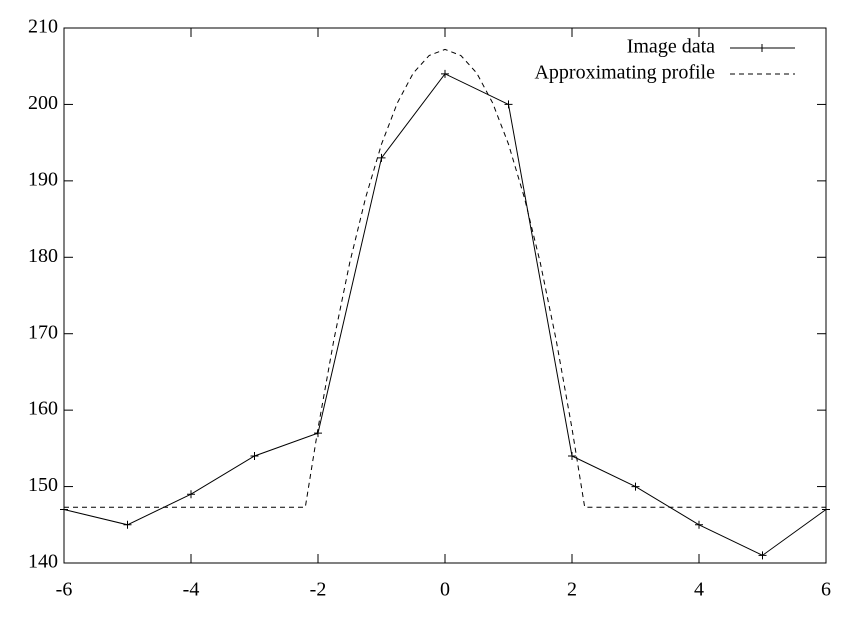 The image size is (846, 617). Describe the element at coordinates (699, 590) in the screenshot. I see `x-tick-label: 4` at that location.